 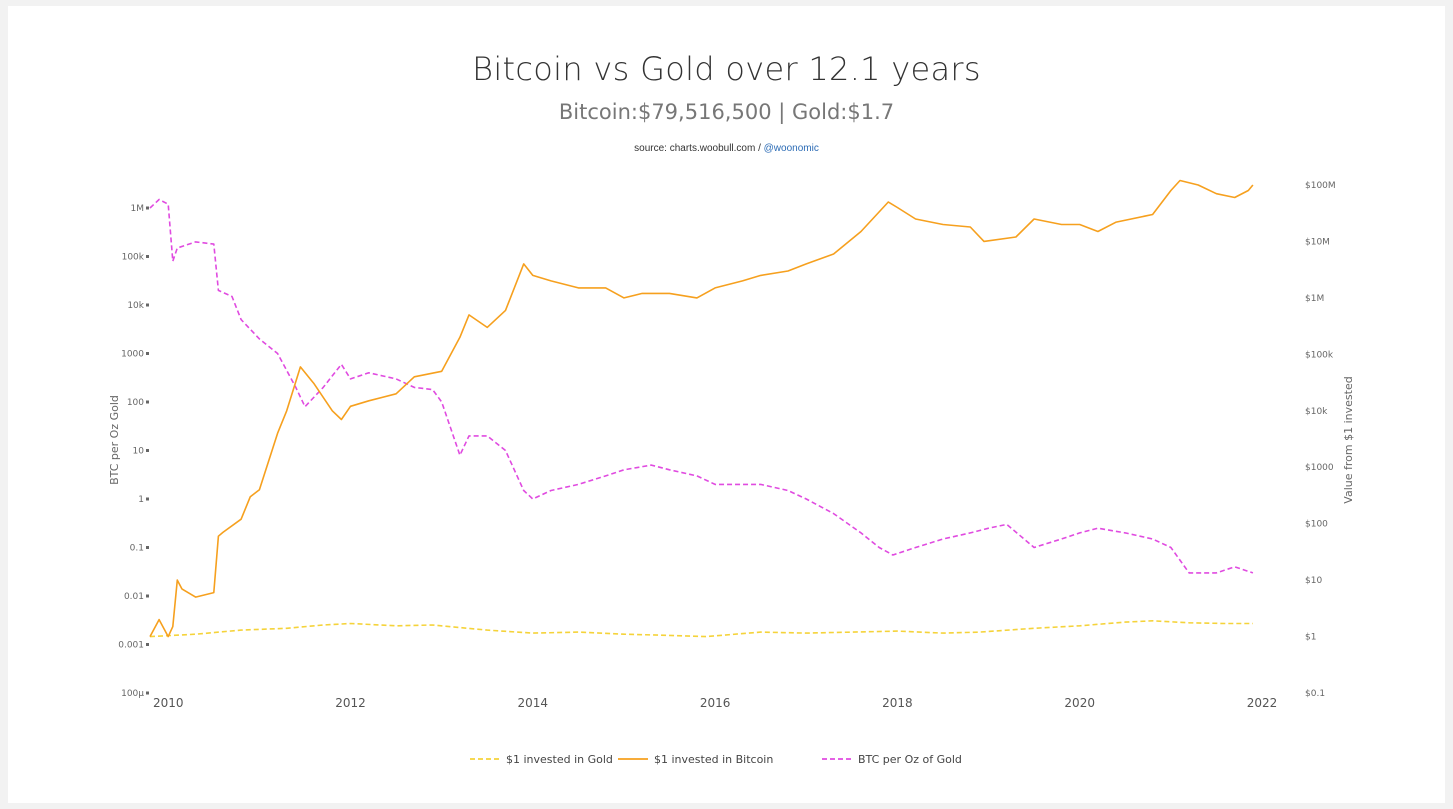 What do you see at coordinates (139, 452) in the screenshot?
I see `left-tick-label: 10` at bounding box center [139, 452].